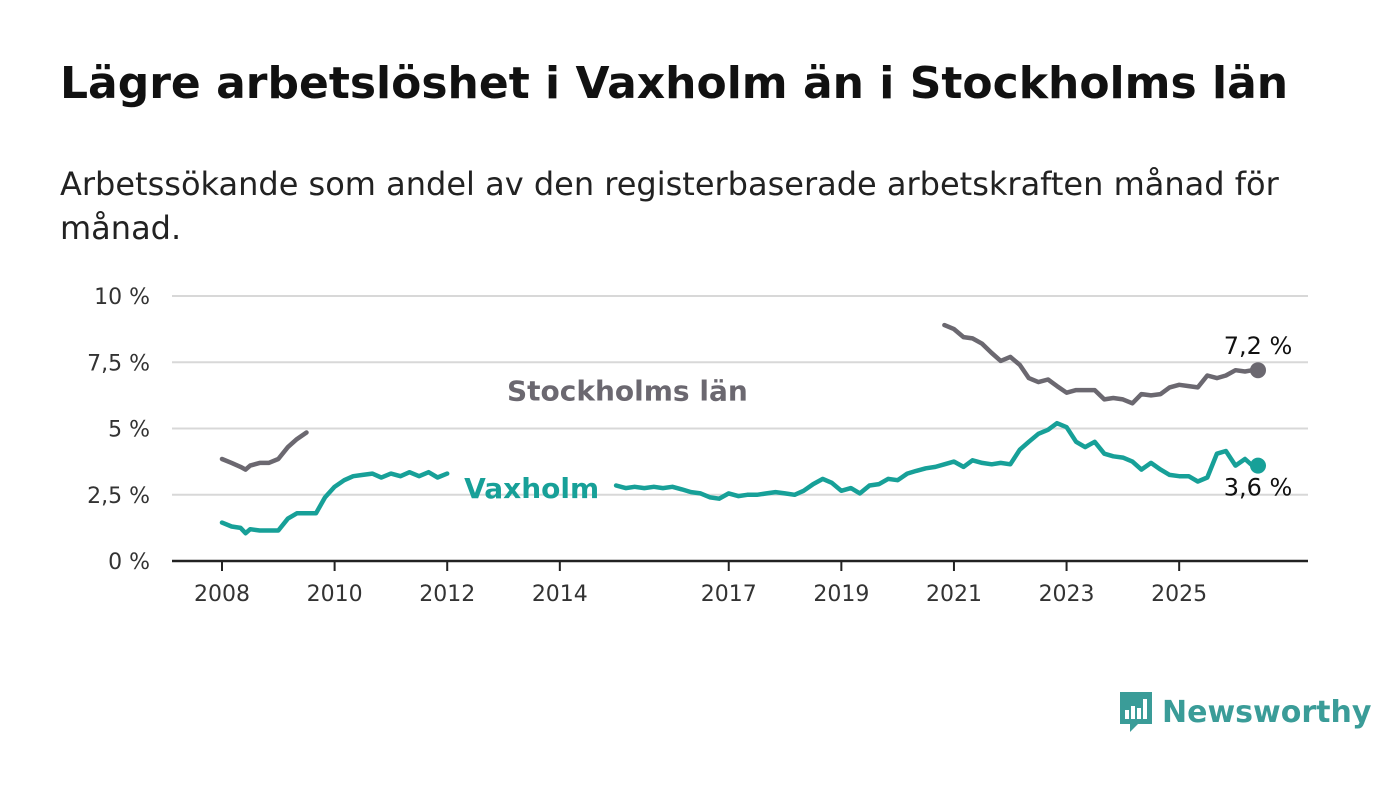 This screenshot has height=794, width=1400. I want to click on y-tick-label: 5 %, so click(129, 430).